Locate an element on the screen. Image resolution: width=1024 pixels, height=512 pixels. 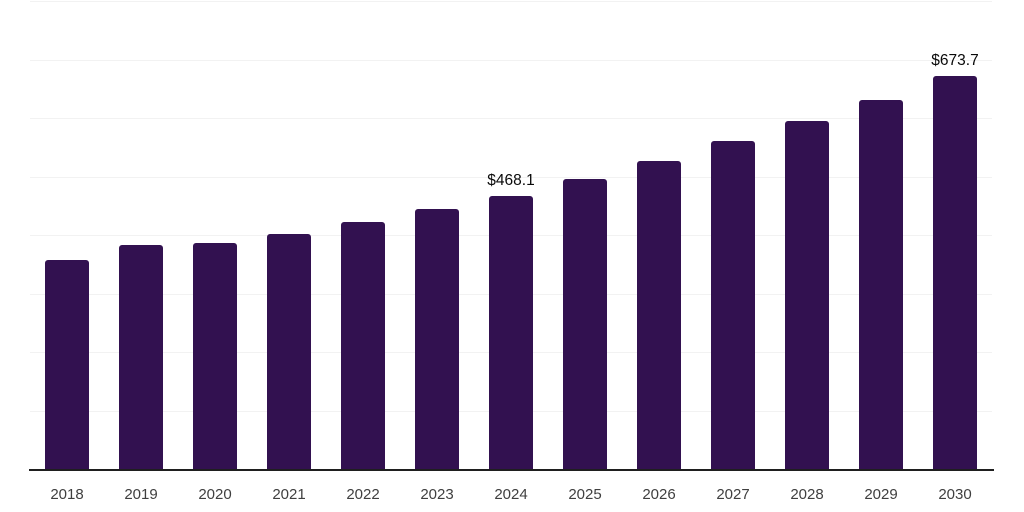
x-axis-label-2027: 2027 is located at coordinates (733, 494).